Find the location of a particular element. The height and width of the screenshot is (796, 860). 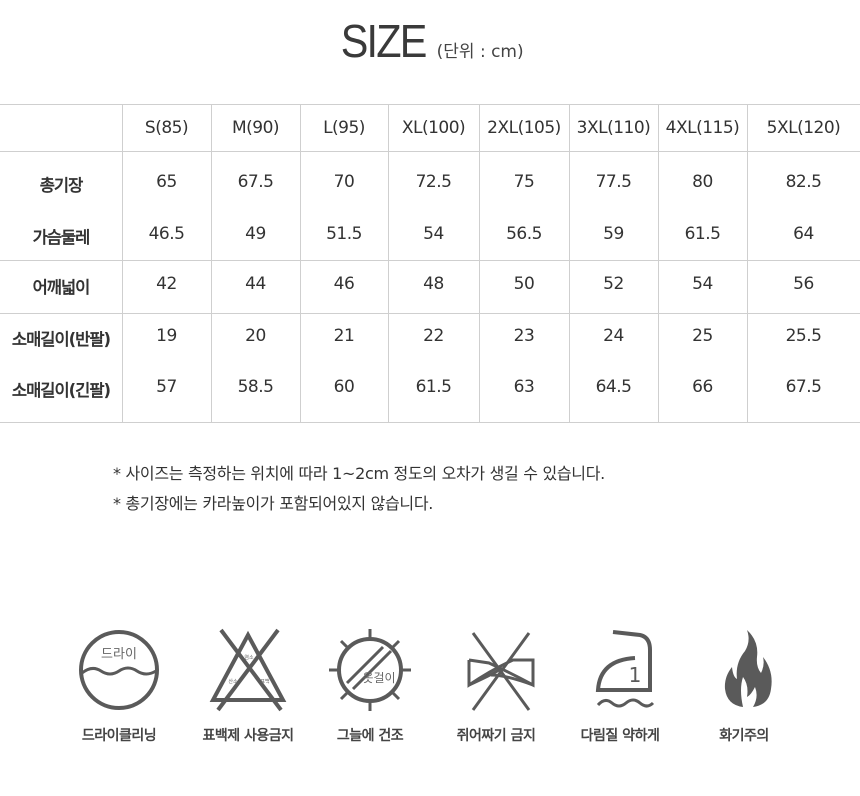

row-label: 어깨넓이 is located at coordinates (61, 287).